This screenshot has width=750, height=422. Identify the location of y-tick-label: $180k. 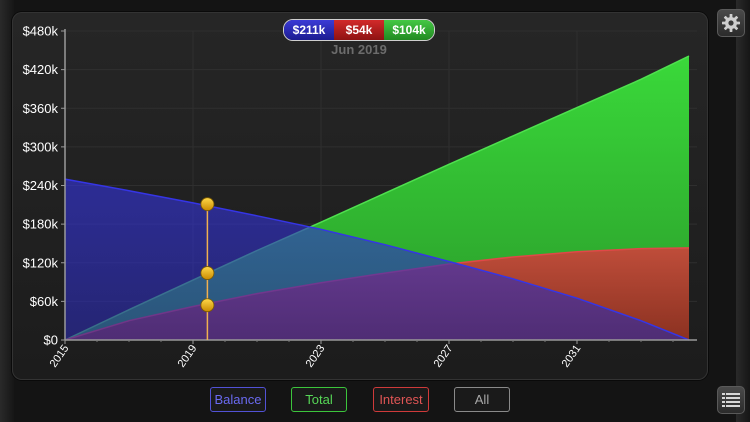
(41, 224).